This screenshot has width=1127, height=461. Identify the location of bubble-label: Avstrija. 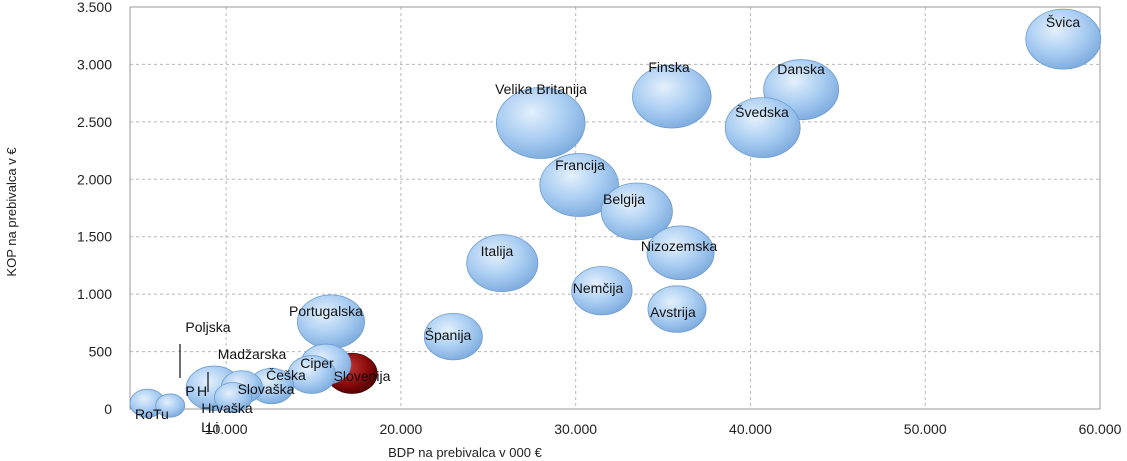
(673, 312).